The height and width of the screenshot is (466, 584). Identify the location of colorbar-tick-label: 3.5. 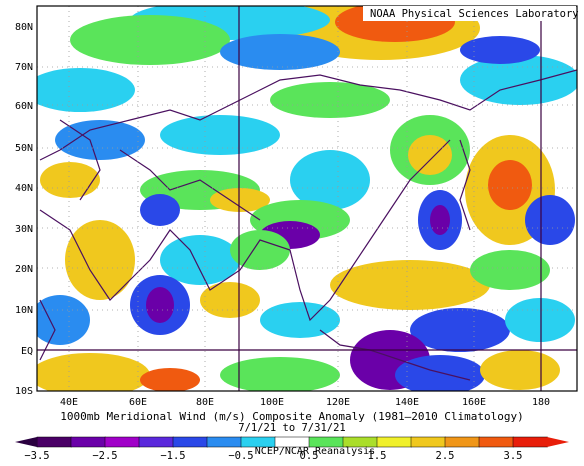
(513, 456).